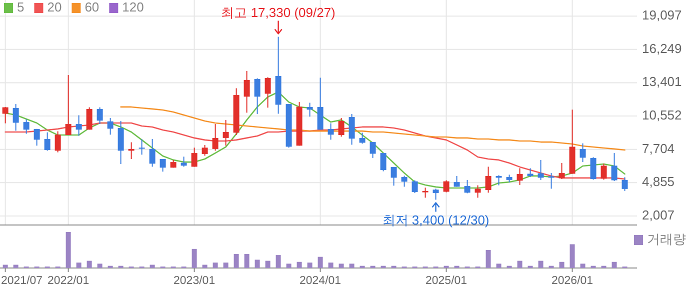  What do you see at coordinates (22, 281) in the screenshot?
I see `x-tick-label: 2021/07` at bounding box center [22, 281].